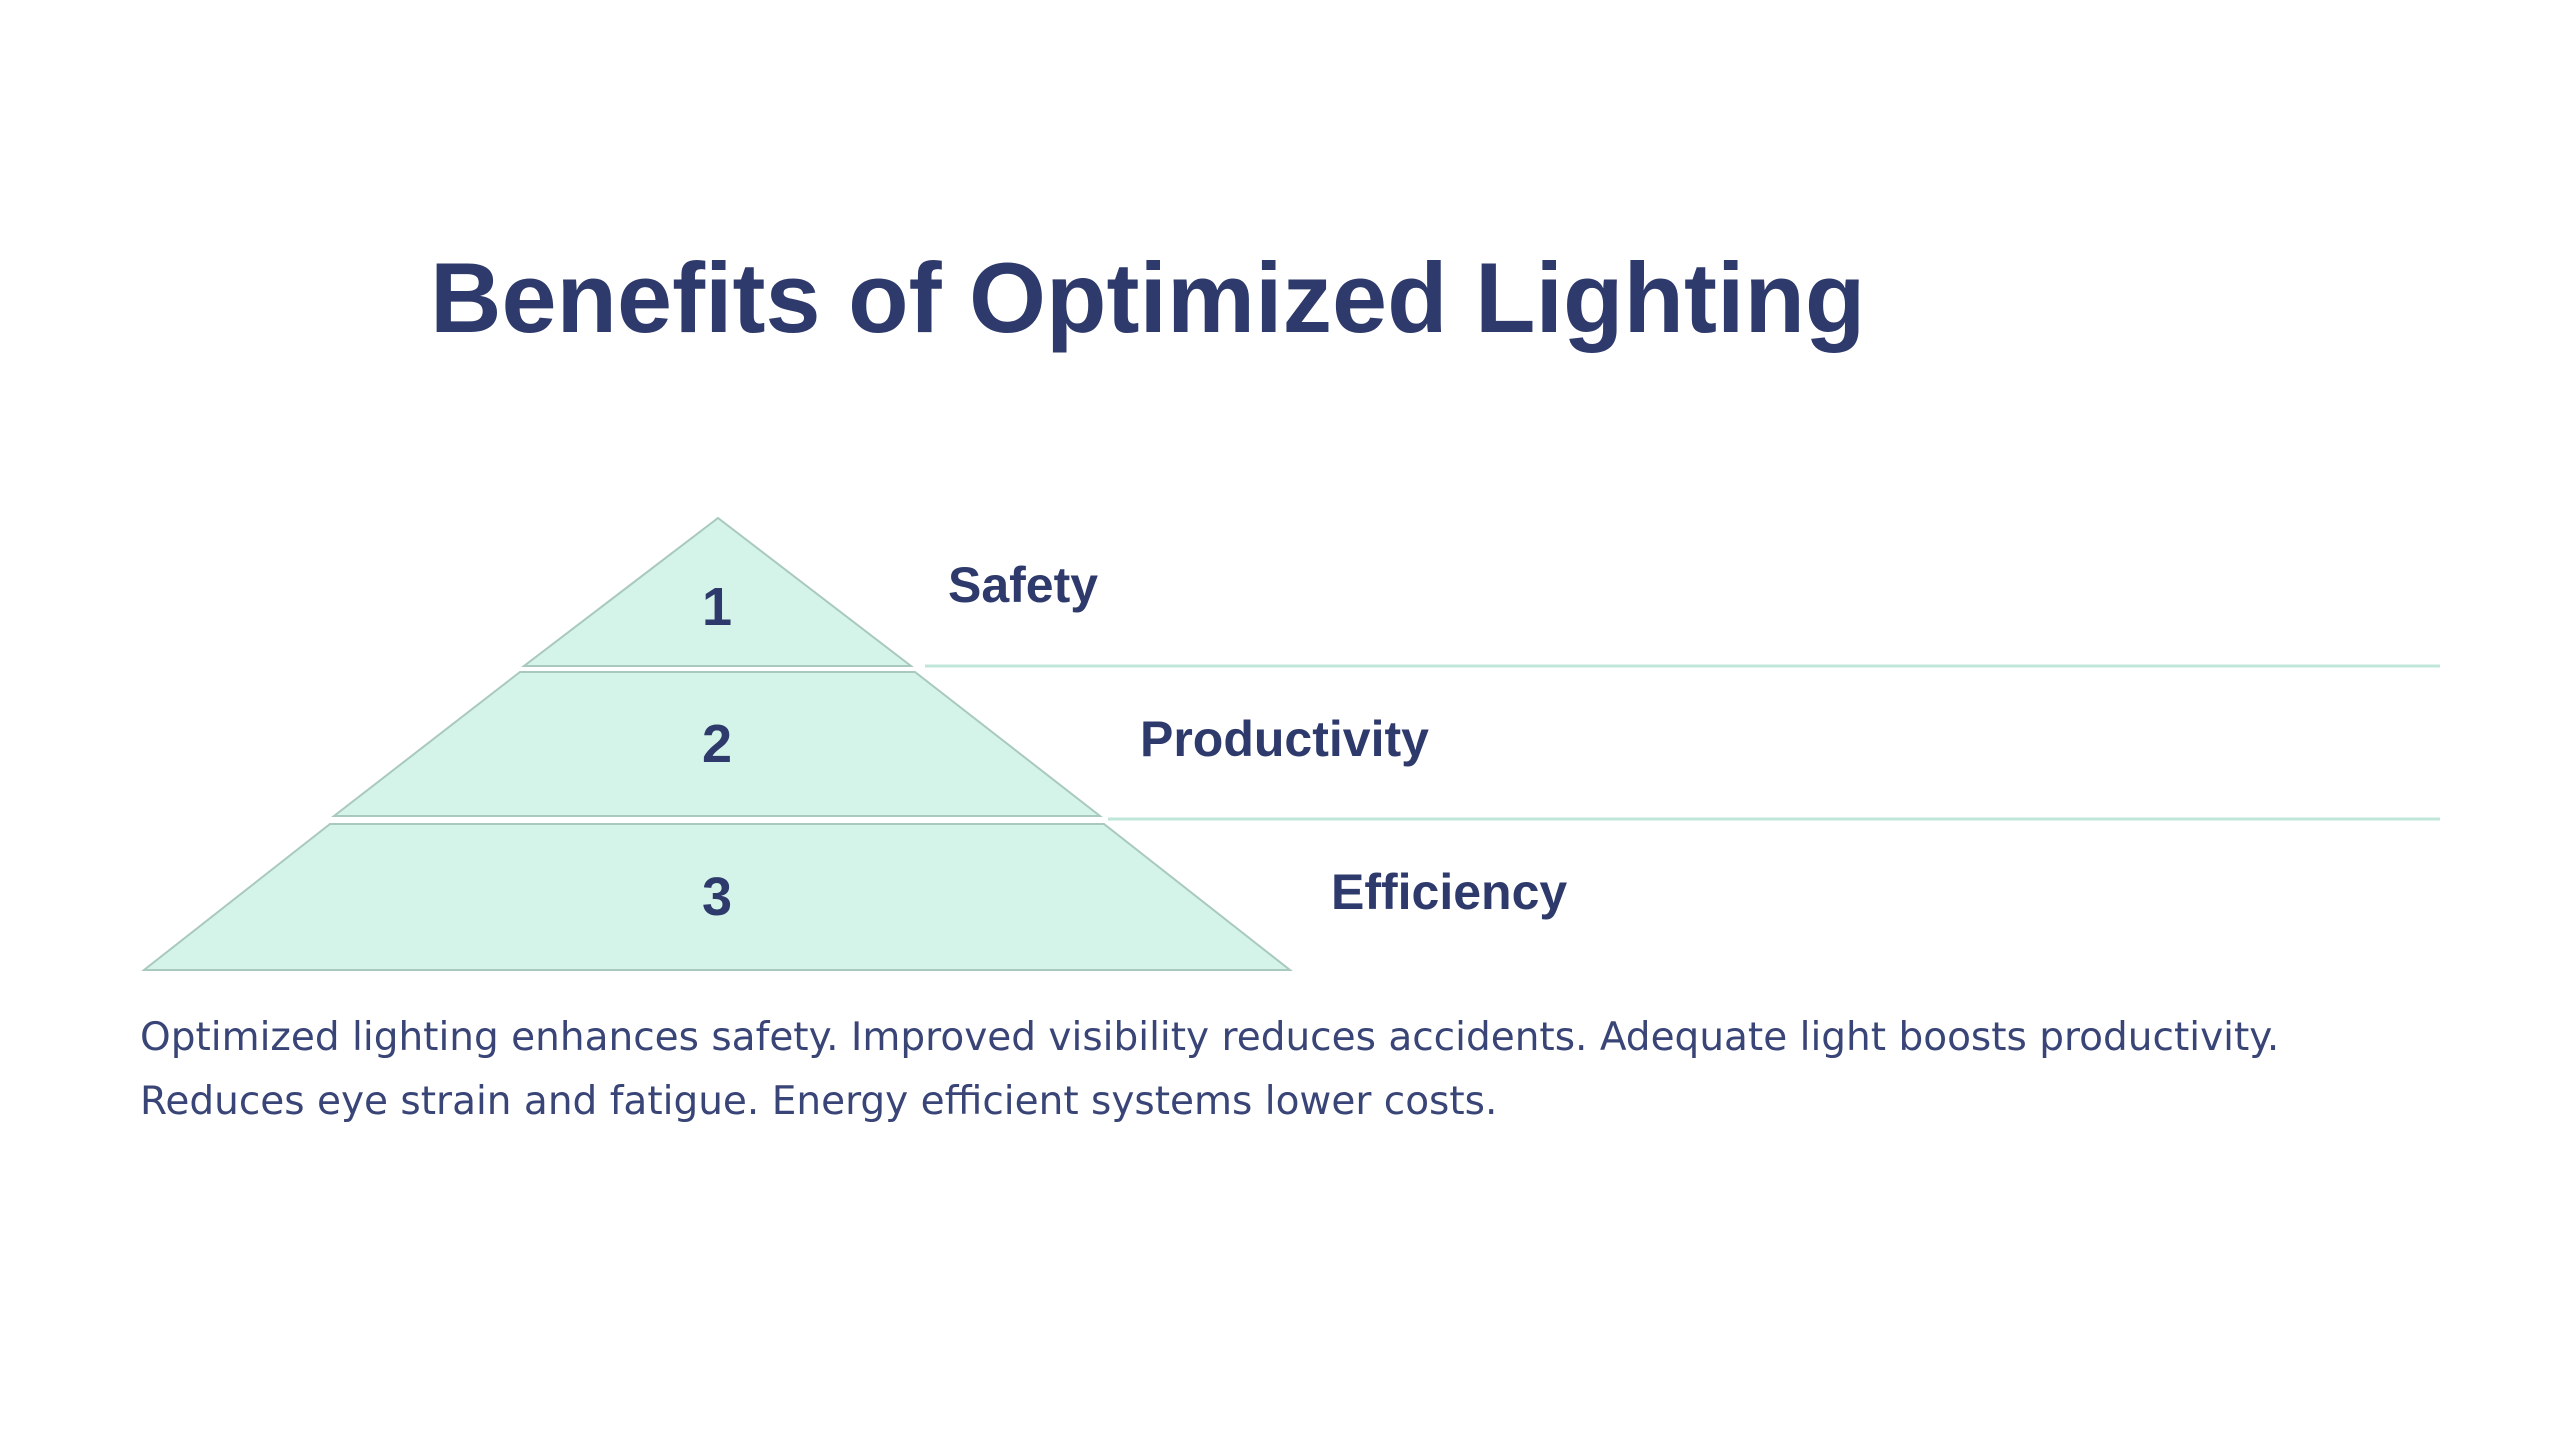 The image size is (2560, 1440). Describe the element at coordinates (717, 607) in the screenshot. I see `pyramid-tier-1-number: 1` at that location.